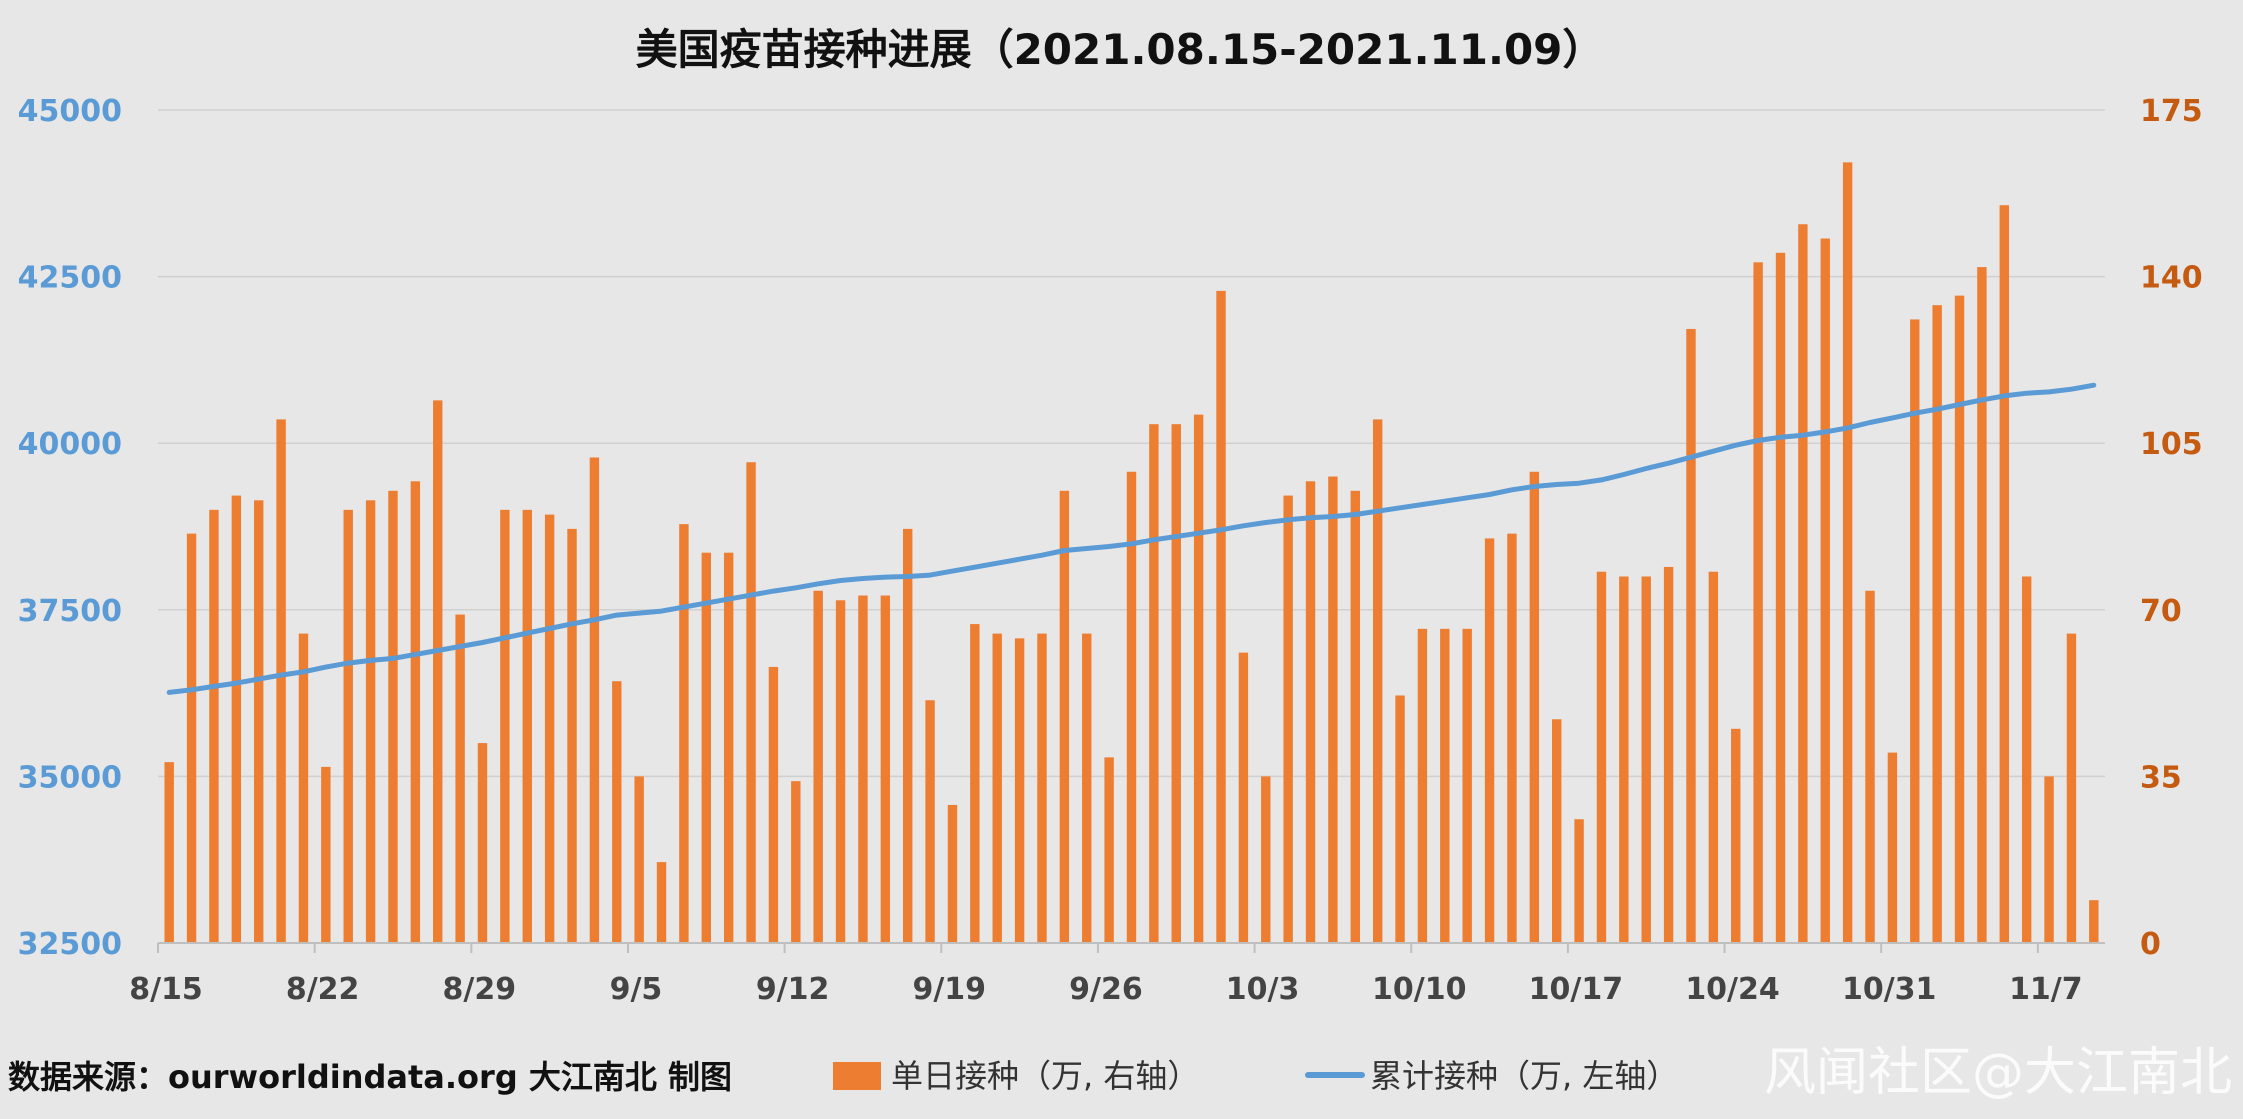 The height and width of the screenshot is (1119, 2243). What do you see at coordinates (70, 111) in the screenshot?
I see `left-axis-tick-label: 45000` at bounding box center [70, 111].